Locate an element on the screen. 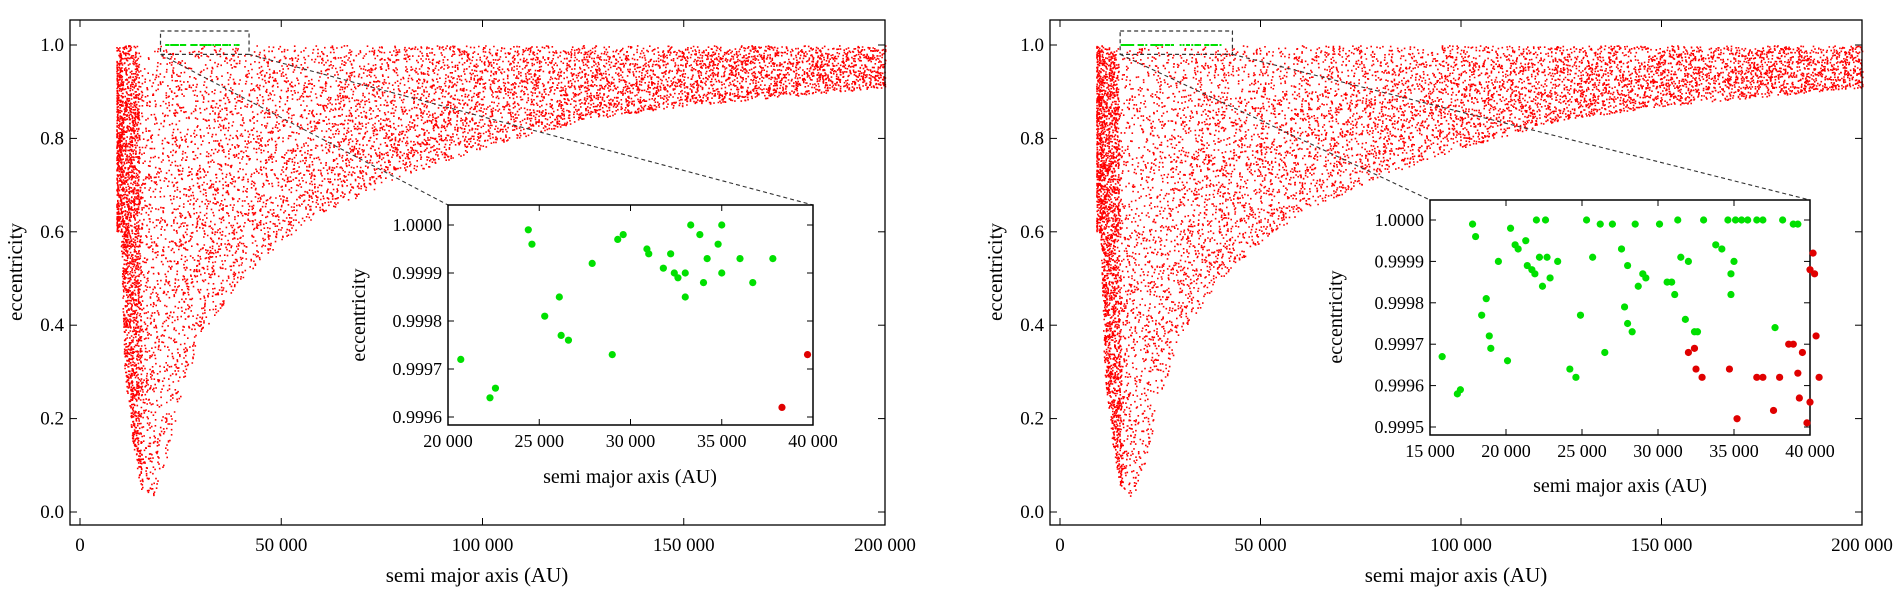  left-inset-points is located at coordinates (634, 316).